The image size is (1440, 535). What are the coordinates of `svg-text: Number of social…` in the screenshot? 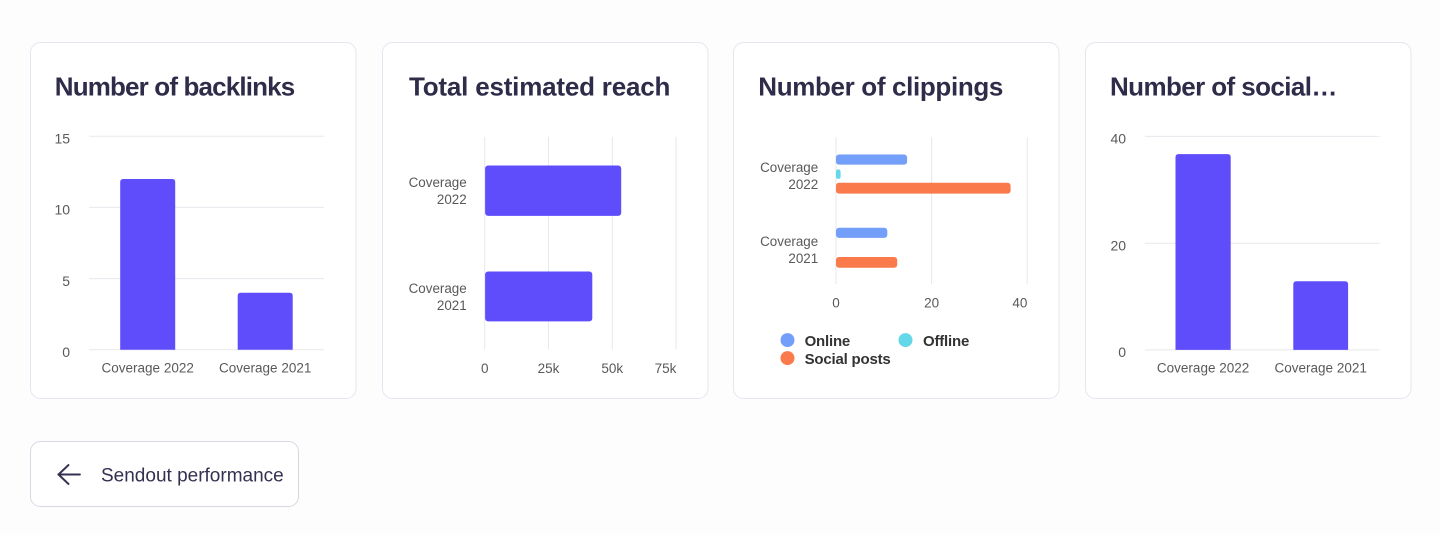 It's located at (1223, 86).